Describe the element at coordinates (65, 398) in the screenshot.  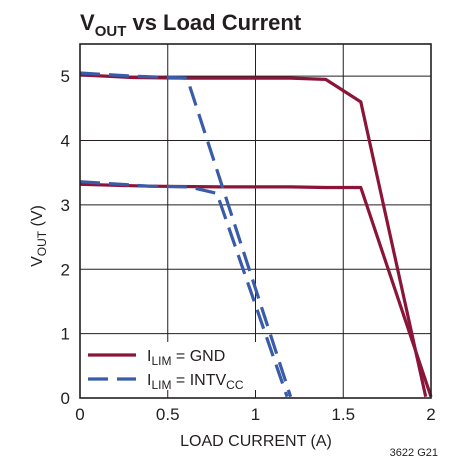
I see `y-tick-label: 0` at that location.